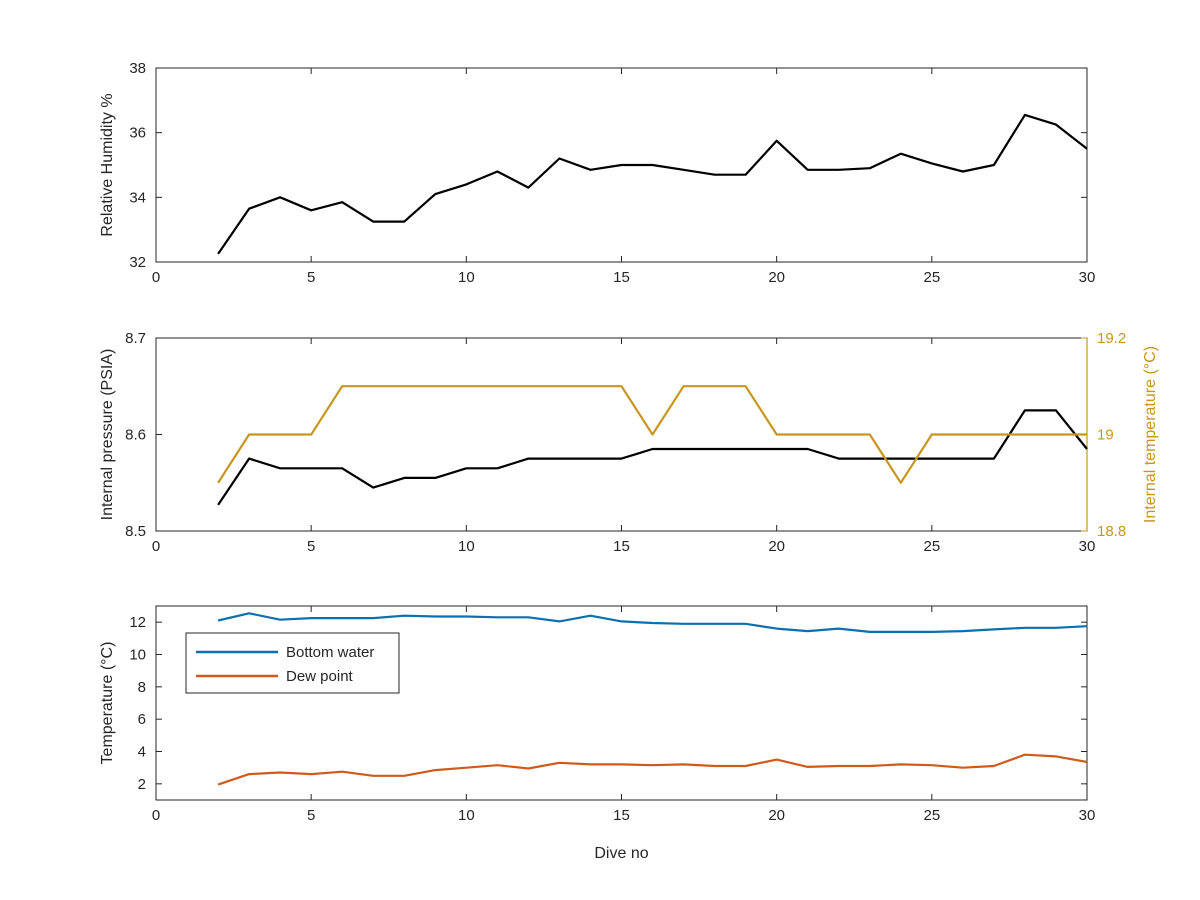 The width and height of the screenshot is (1200, 900). Describe the element at coordinates (142, 687) in the screenshot. I see `y-tick-label: 8` at that location.